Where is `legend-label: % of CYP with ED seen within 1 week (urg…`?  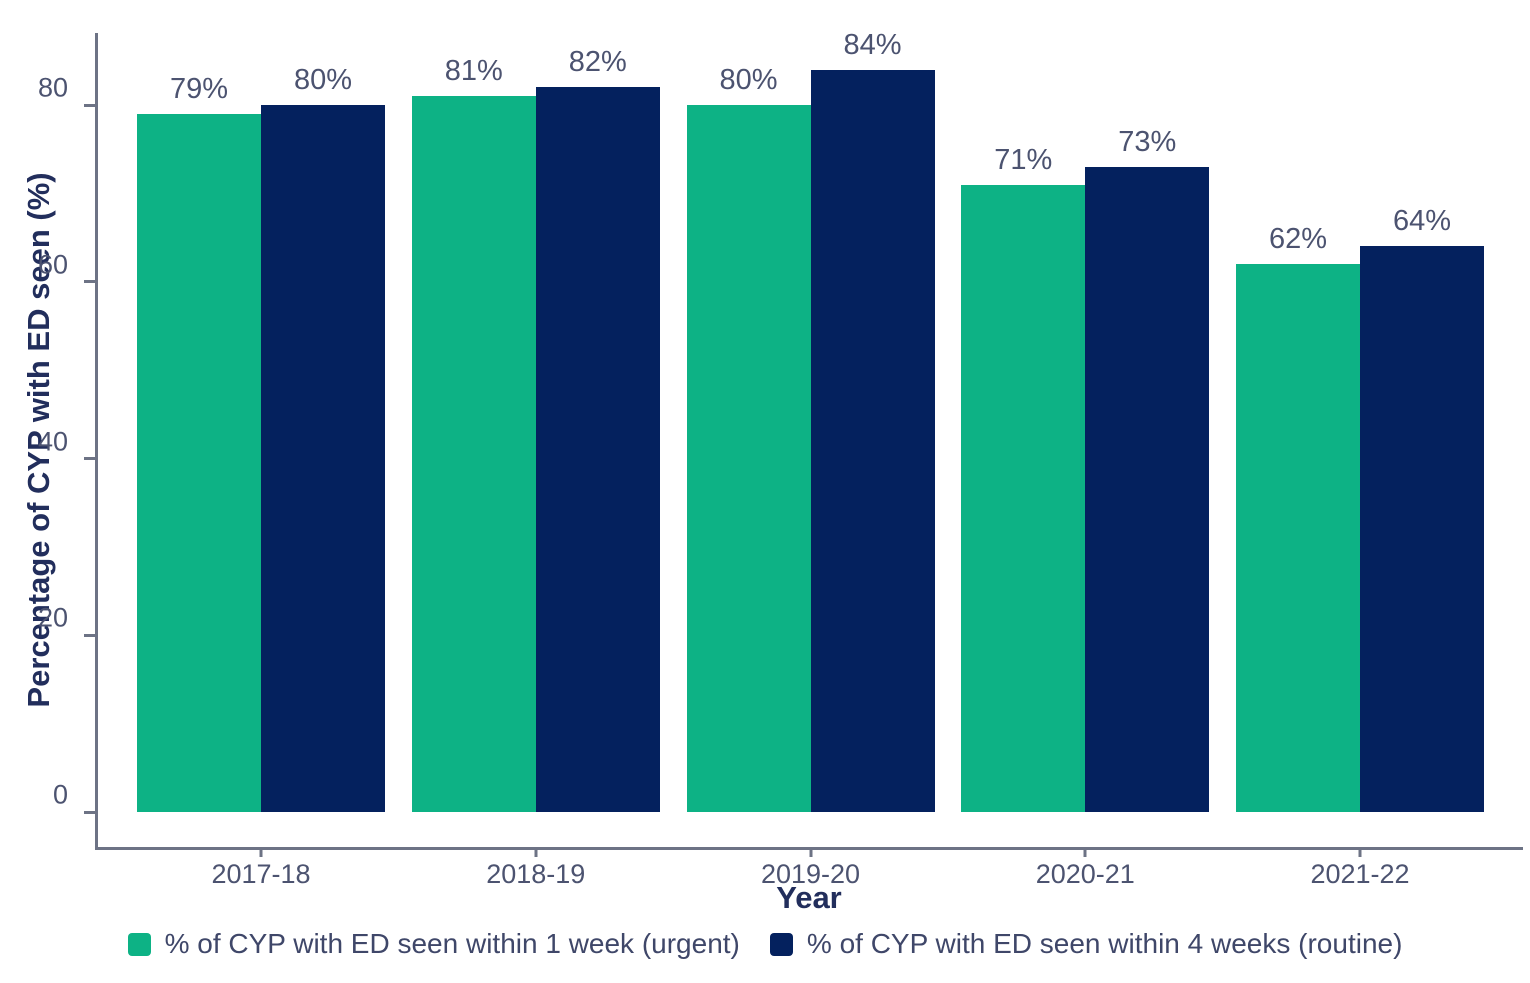 legend-label: % of CYP with ED seen within 1 week (urg… is located at coordinates (452, 943).